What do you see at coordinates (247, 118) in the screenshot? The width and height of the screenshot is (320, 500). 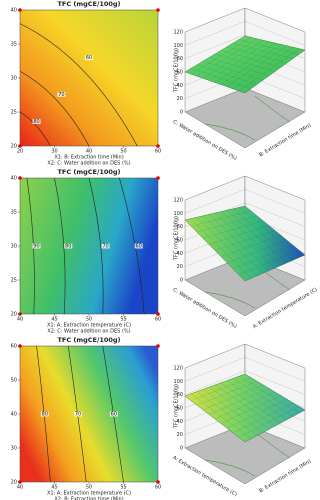 I see `floor-contours` at bounding box center [247, 118].